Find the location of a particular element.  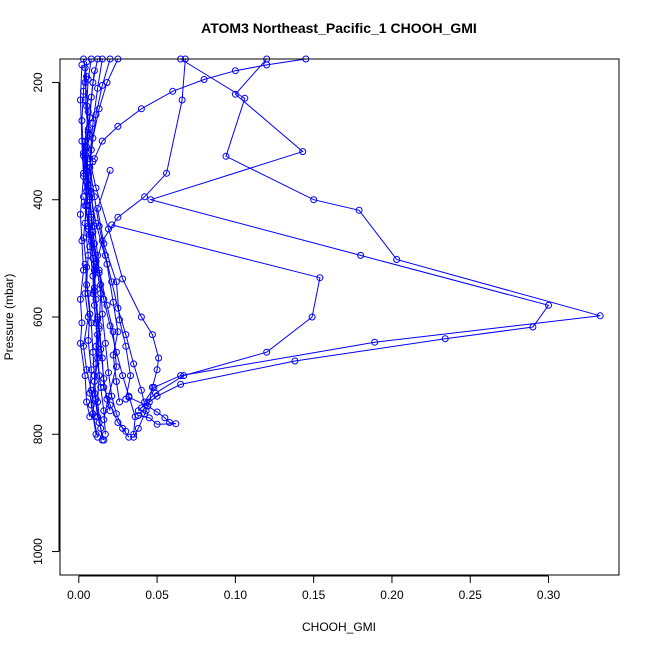

x-tick-label: 0.10 is located at coordinates (236, 595).